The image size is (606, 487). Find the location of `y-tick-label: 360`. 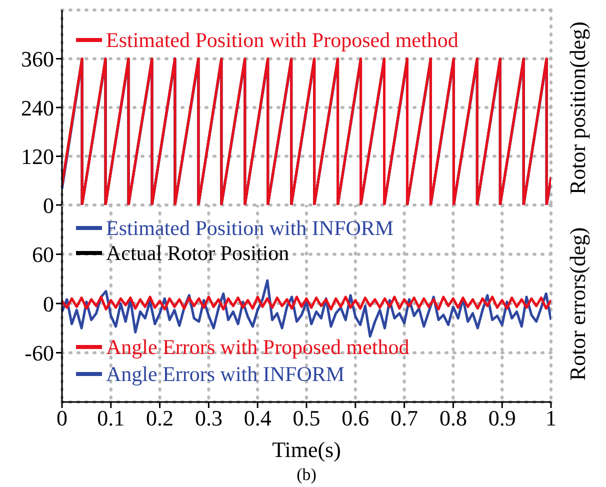

y-tick-label: 360 is located at coordinates (37, 59).